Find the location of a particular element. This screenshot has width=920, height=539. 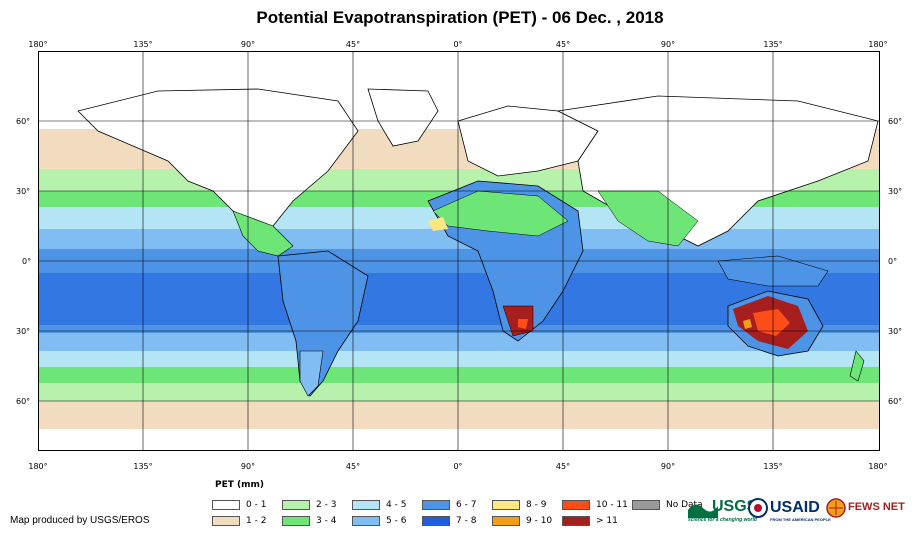

usgs-logo-text: USGS is located at coordinates (735, 506).